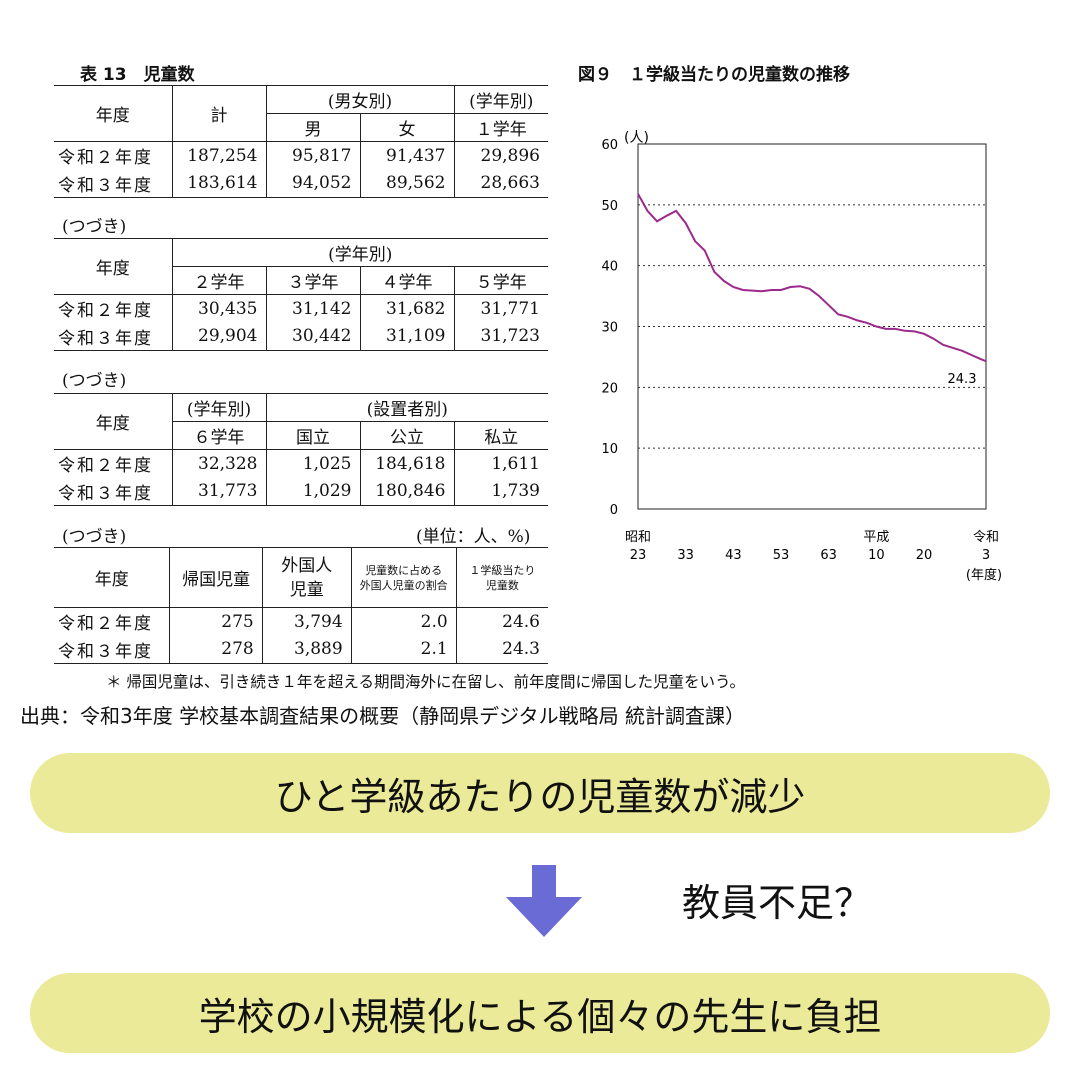 This screenshot has height=1080, width=1080. Describe the element at coordinates (609, 328) in the screenshot. I see `y-tick-label: 30` at that location.